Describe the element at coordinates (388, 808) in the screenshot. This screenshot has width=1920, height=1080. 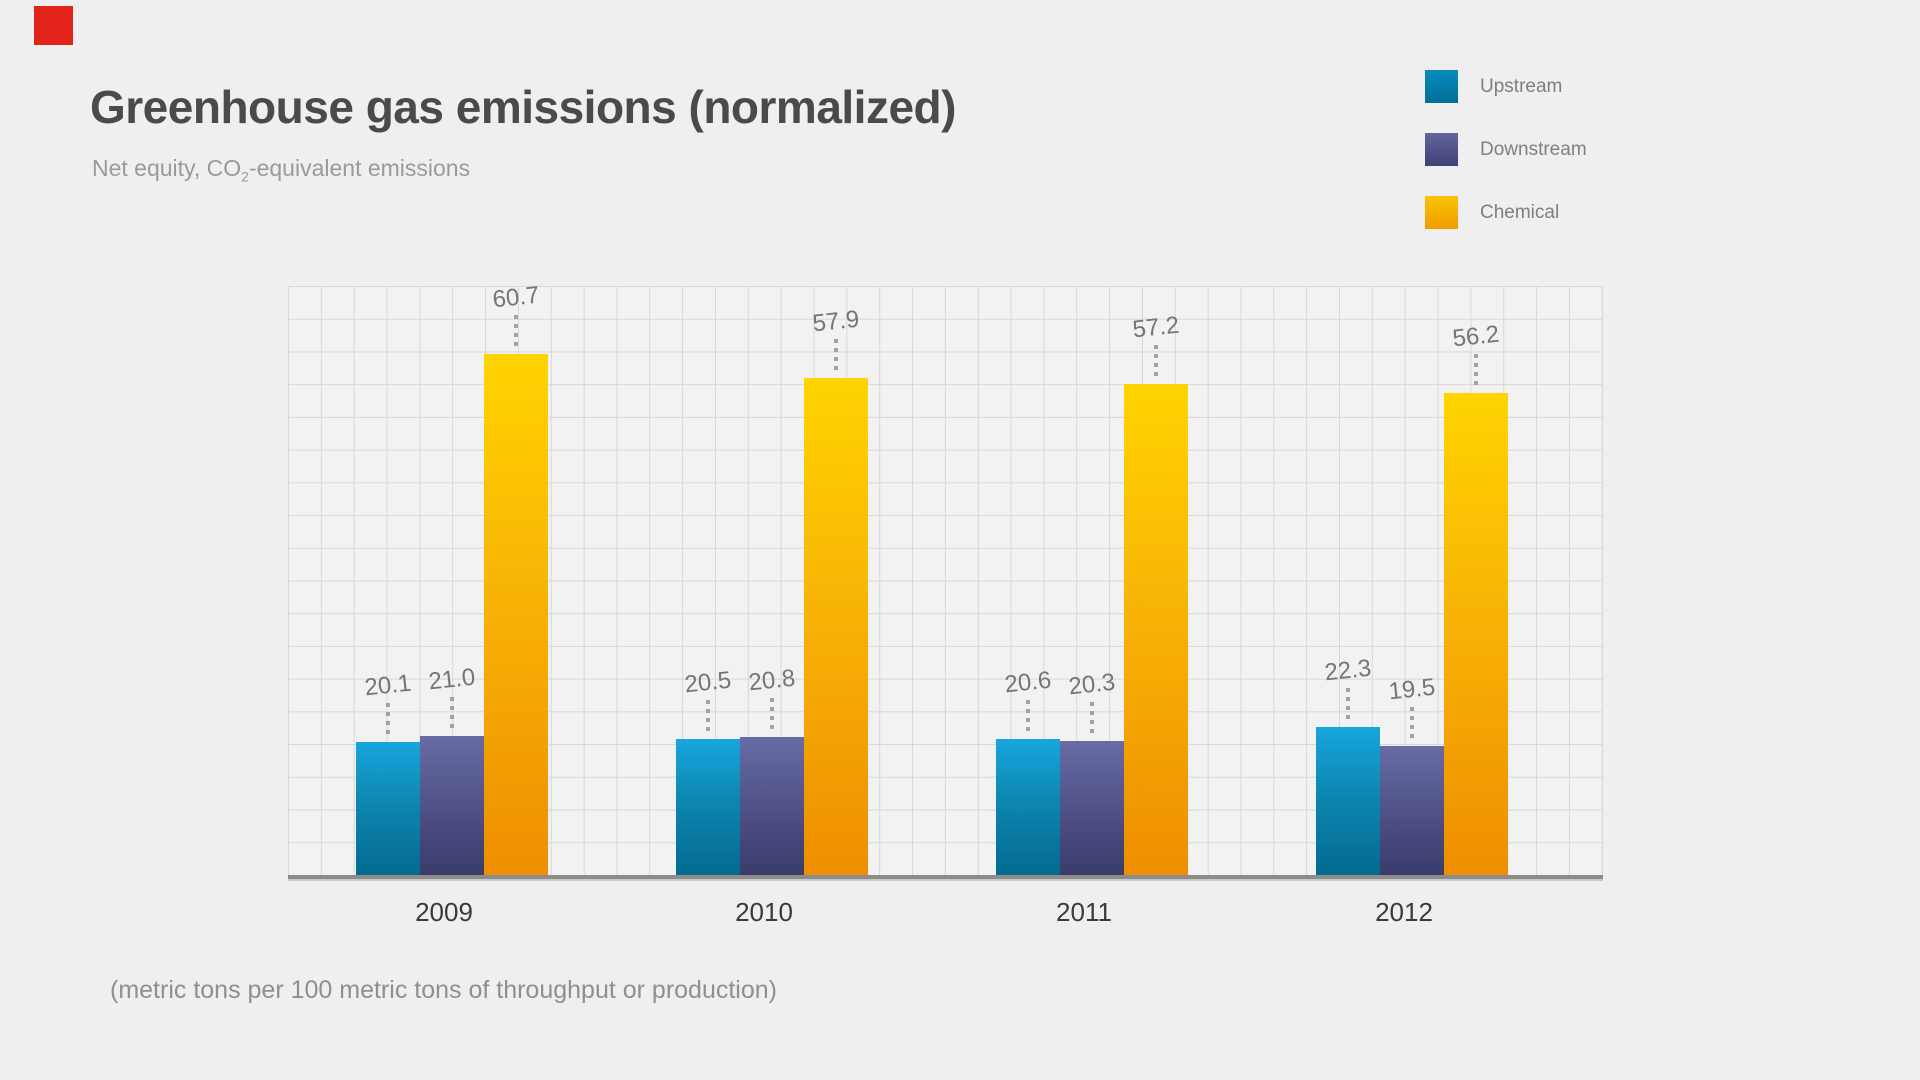
I see `bar-upstream-2009` at that location.